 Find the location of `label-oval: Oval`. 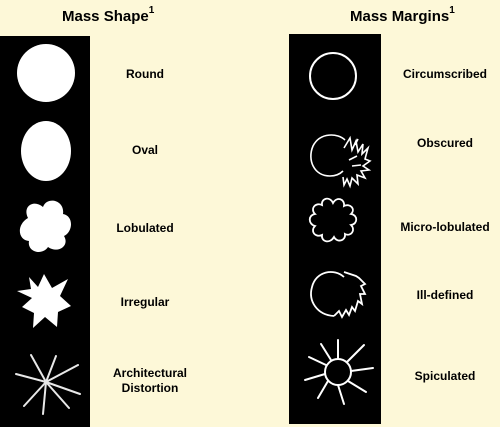

label-oval: Oval is located at coordinates (144, 150).